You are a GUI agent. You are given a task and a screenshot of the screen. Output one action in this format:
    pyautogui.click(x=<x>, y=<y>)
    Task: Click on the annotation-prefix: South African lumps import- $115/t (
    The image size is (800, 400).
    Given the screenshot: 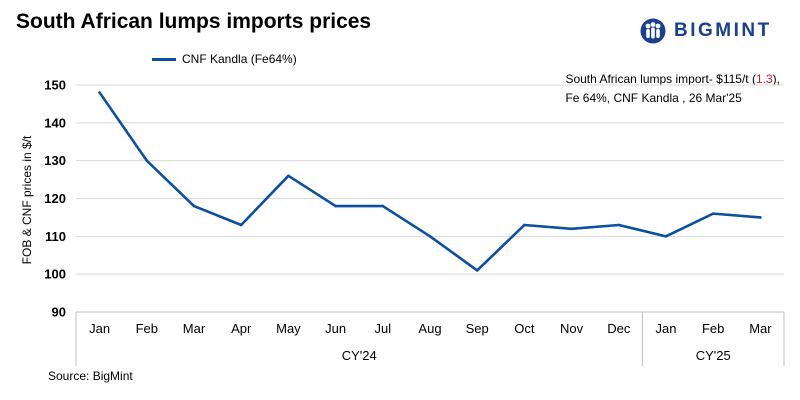 What is the action you would take?
    pyautogui.click(x=660, y=79)
    